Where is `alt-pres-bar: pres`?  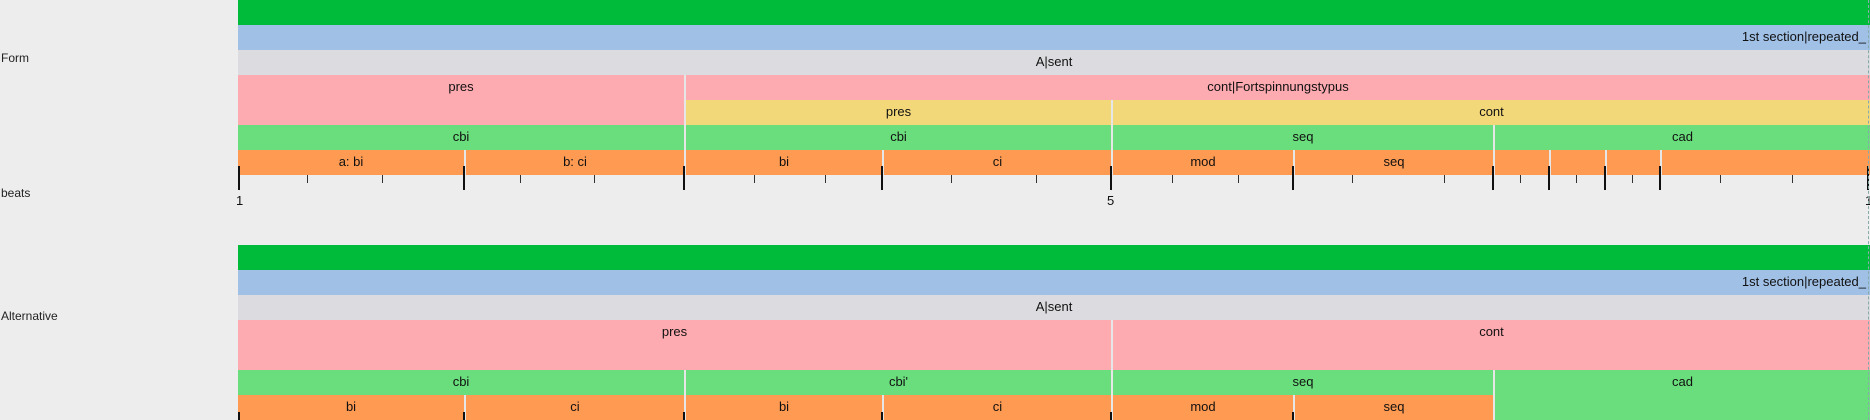 alt-pres-bar: pres is located at coordinates (674, 345).